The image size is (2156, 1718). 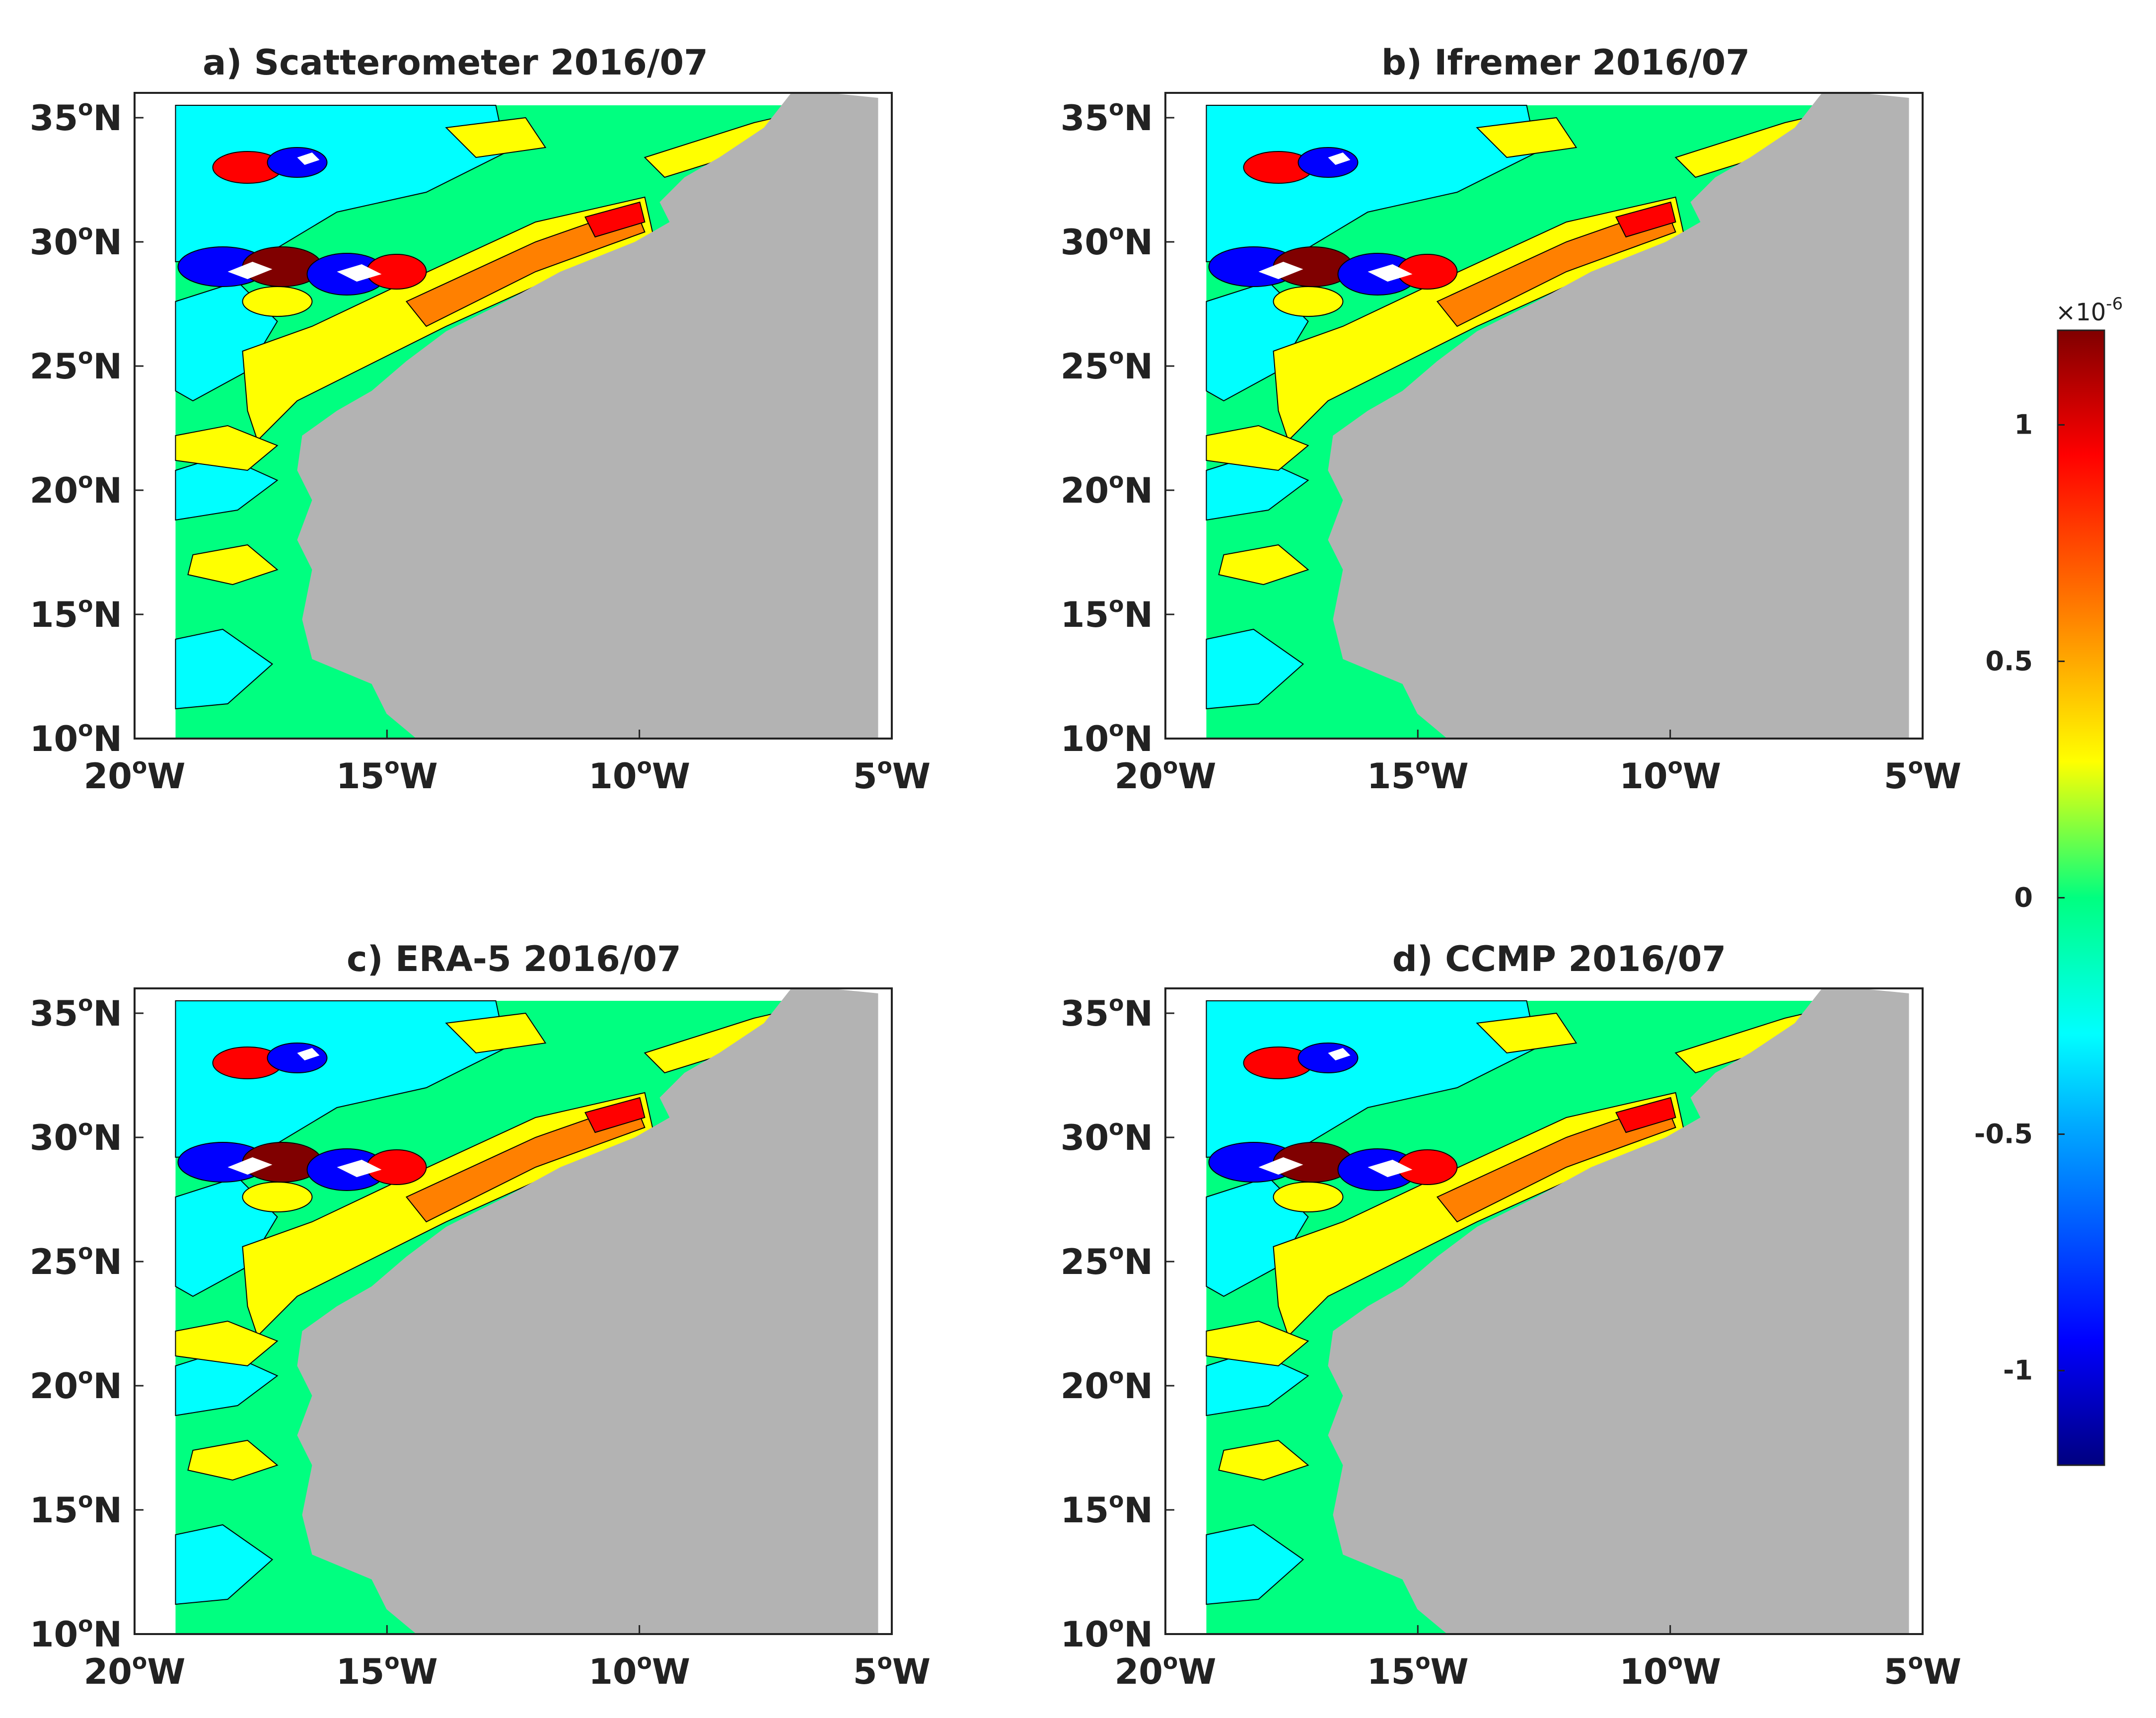 What do you see at coordinates (1166, 775) in the screenshot?
I see `panel-b-xtick-20: 20oW` at bounding box center [1166, 775].